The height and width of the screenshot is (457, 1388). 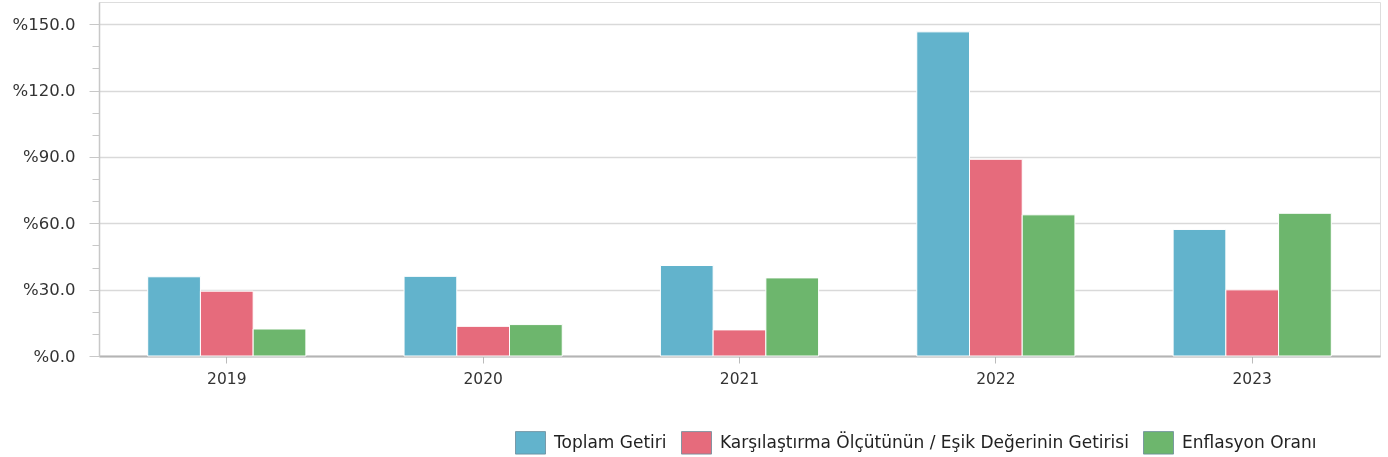 What do you see at coordinates (44, 90) in the screenshot?
I see `y-tick-label: %120.0` at bounding box center [44, 90].